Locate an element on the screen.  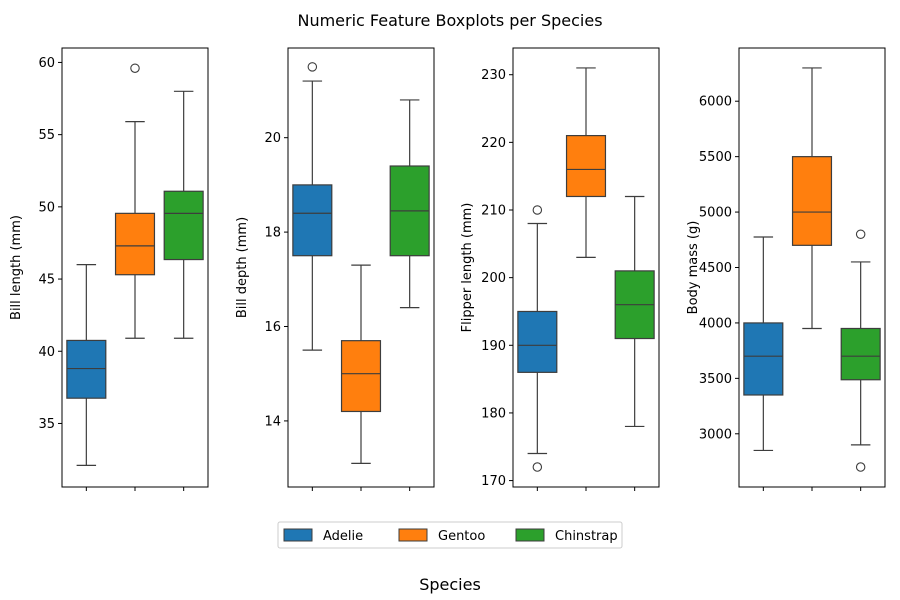
y-tick-label: 14 is located at coordinates (272, 421).